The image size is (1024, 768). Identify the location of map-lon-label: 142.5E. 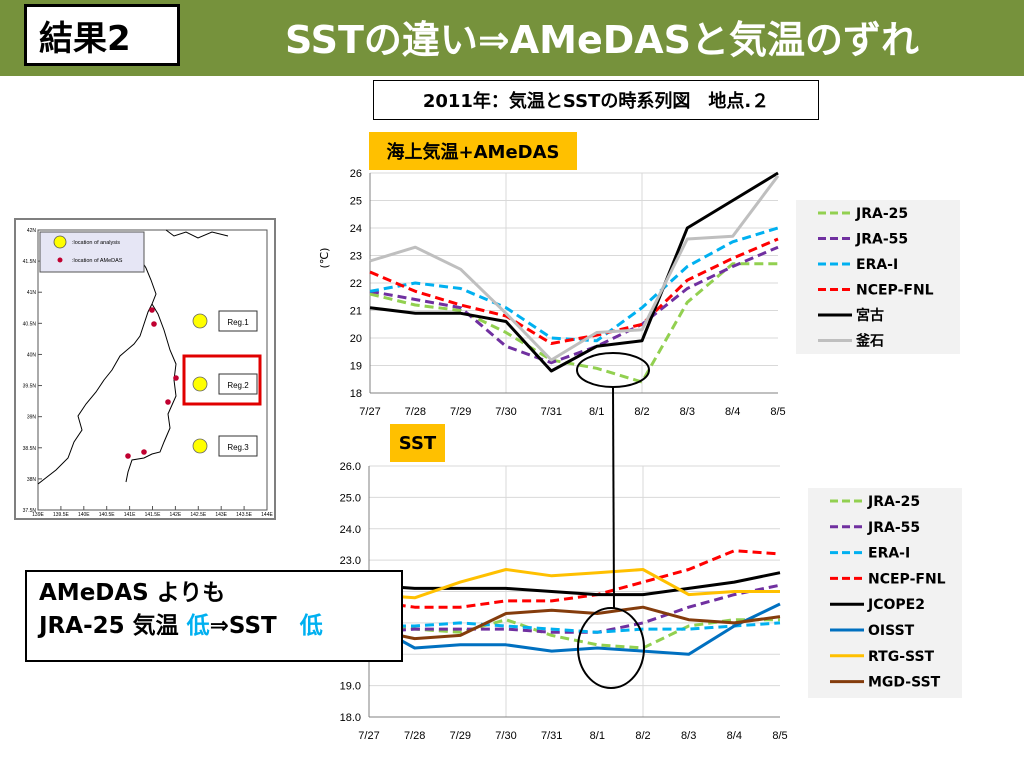
(198, 515).